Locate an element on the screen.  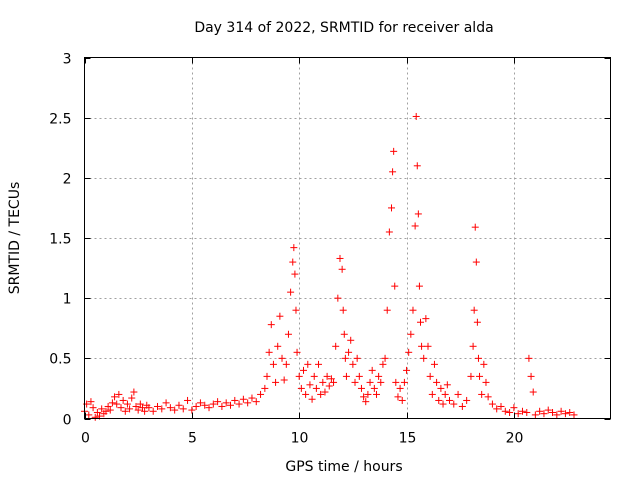
y-tick-label: 2.5 is located at coordinates (60, 120).